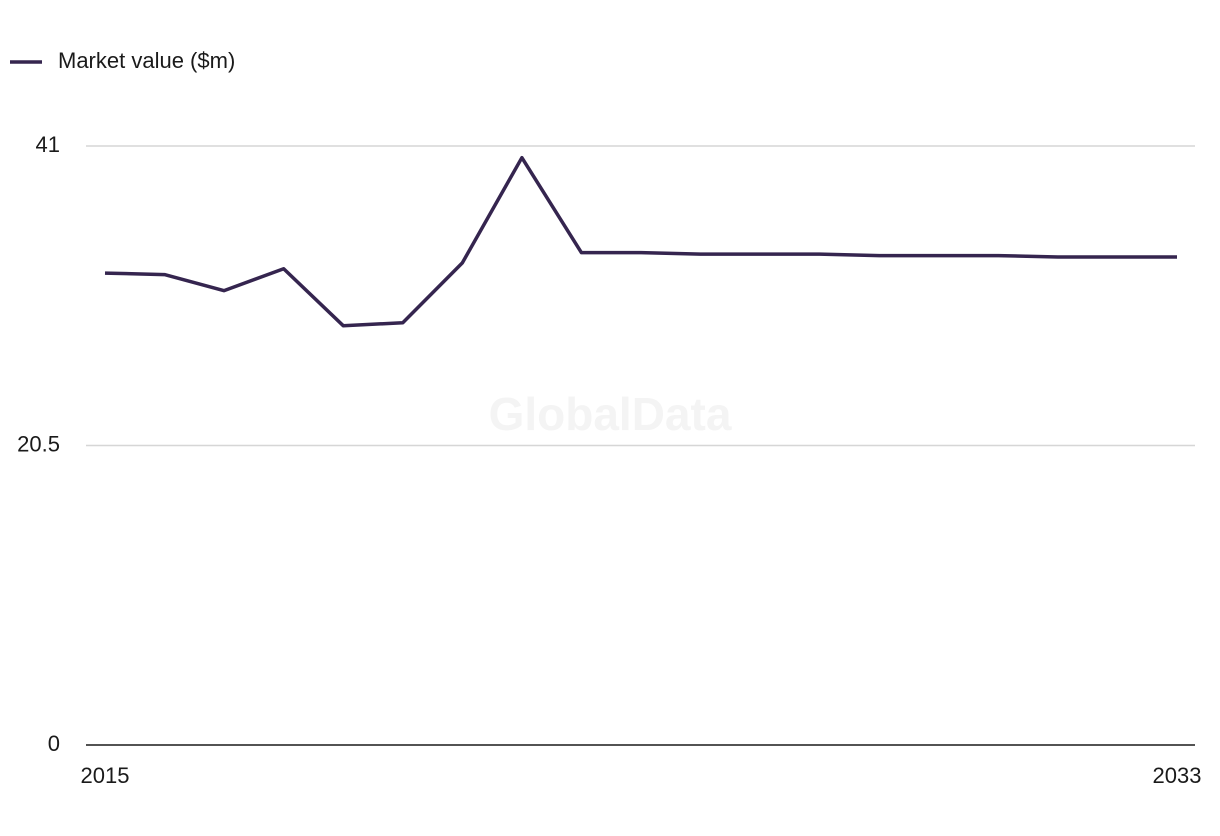 The image size is (1220, 836). I want to click on y-tick-label: 0, so click(54, 743).